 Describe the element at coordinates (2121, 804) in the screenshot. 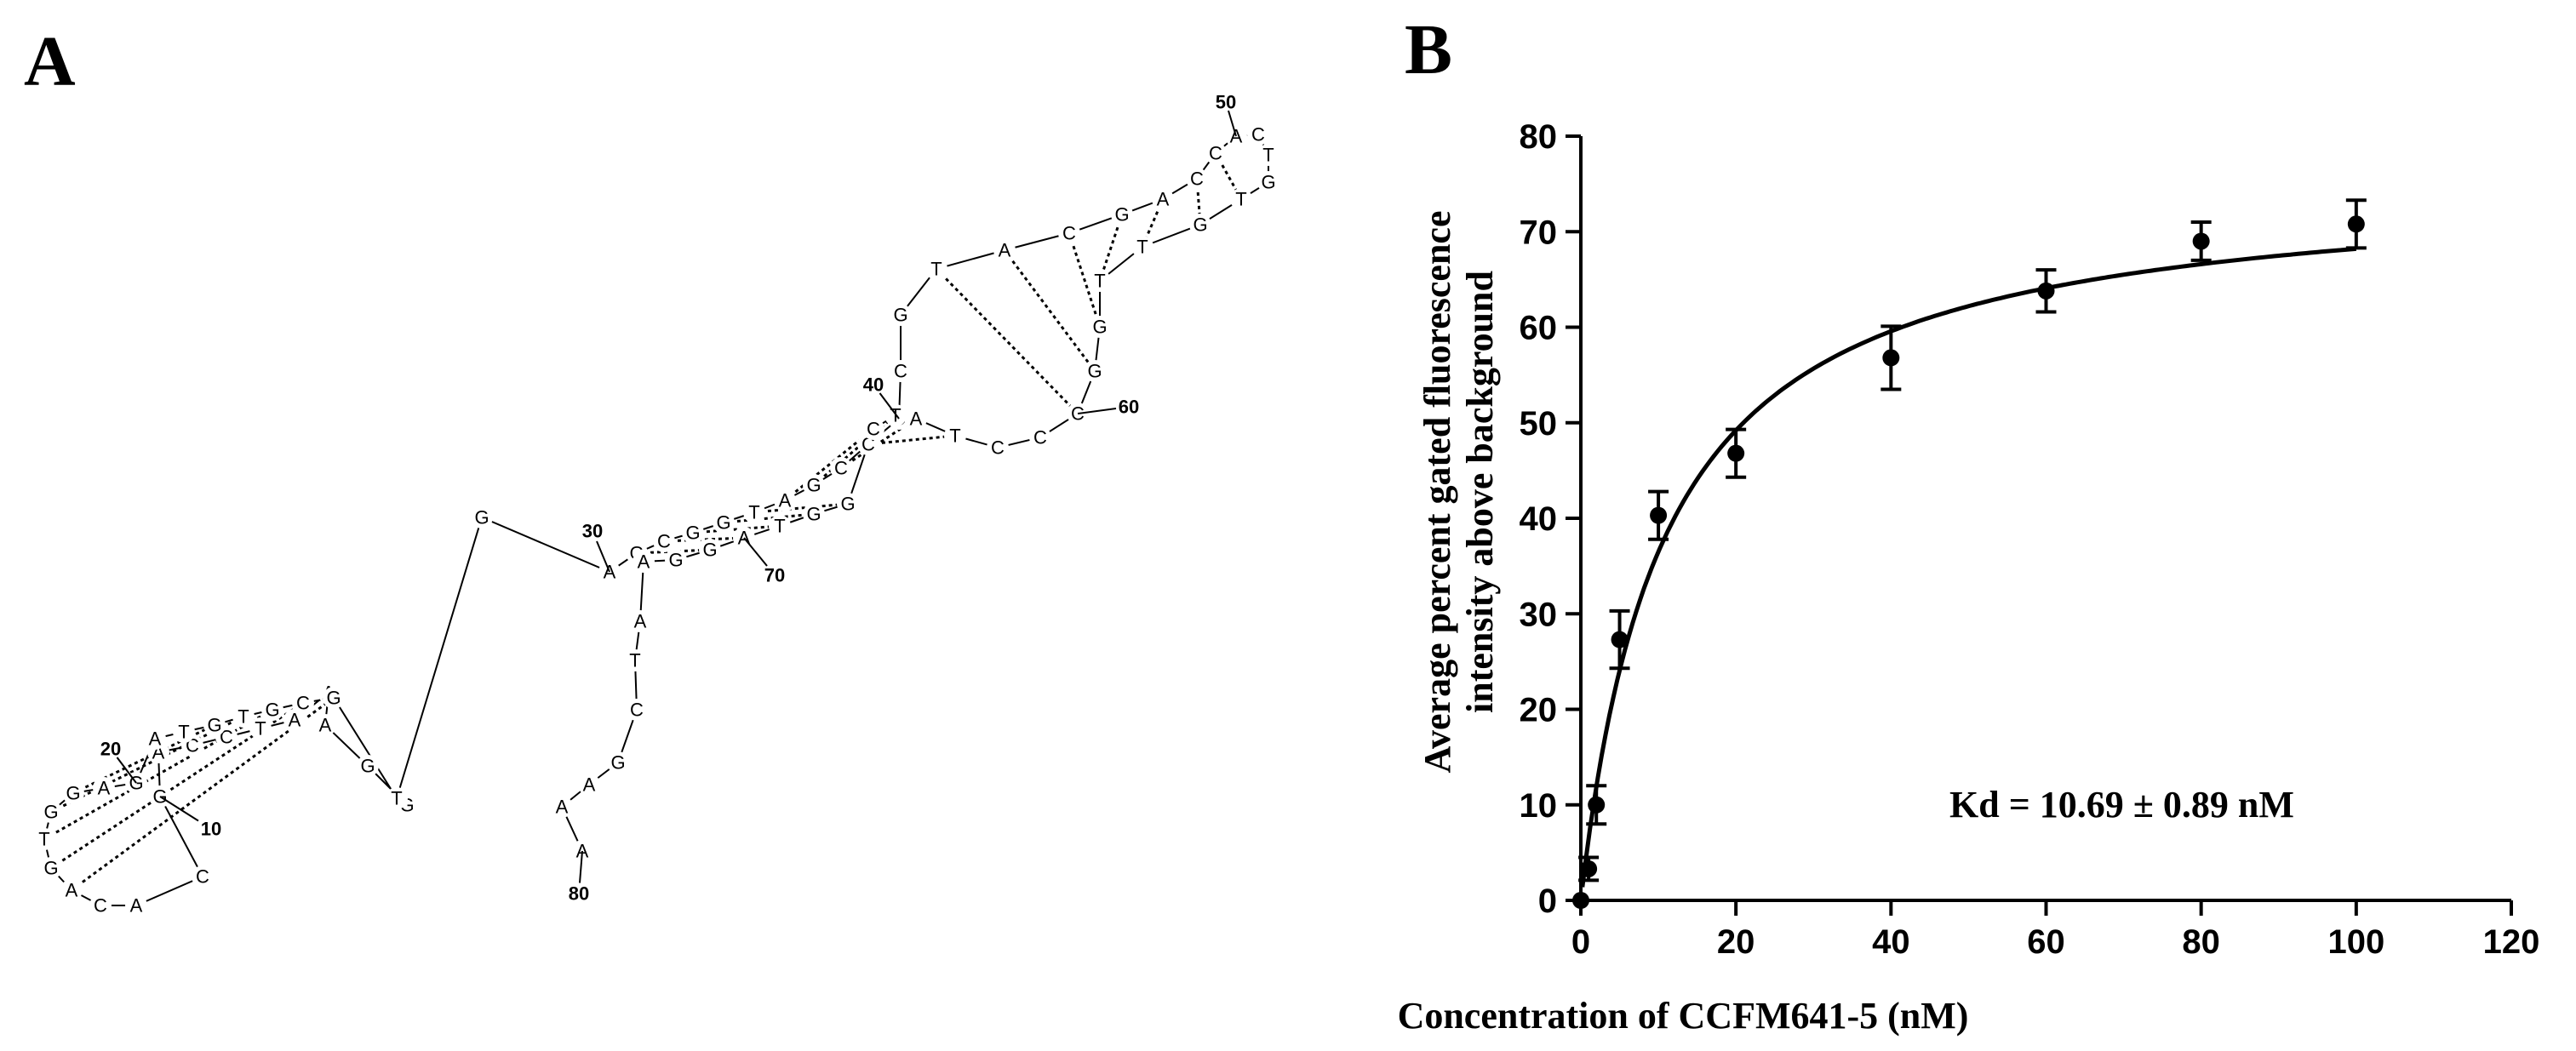

I see `kd-annotation: Kd = 10.69 ± 0.89 nM` at that location.